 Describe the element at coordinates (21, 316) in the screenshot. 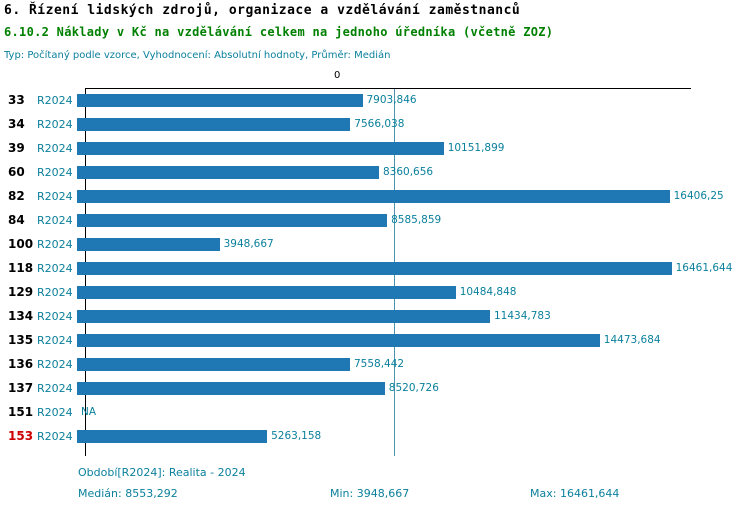

I see `category-label: 134` at that location.